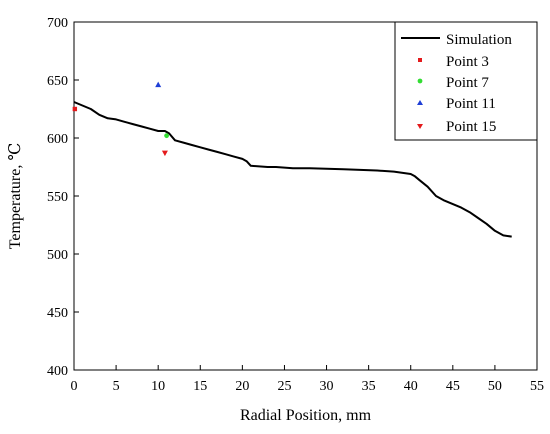  I want to click on y-tick-label-700: 700, so click(57, 23).